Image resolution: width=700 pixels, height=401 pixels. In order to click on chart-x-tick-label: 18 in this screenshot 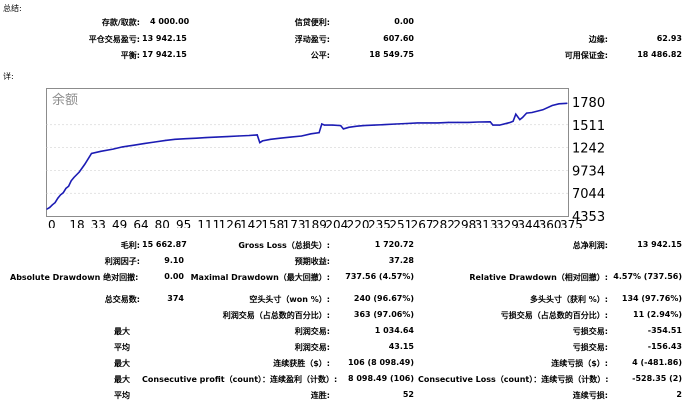, I will do `click(76, 223)`.